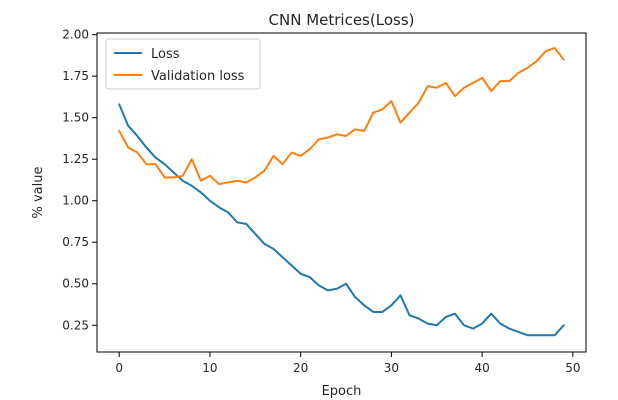 This screenshot has height=400, width=618. Describe the element at coordinates (75, 325) in the screenshot. I see `y-tick-label: 0.25` at that location.